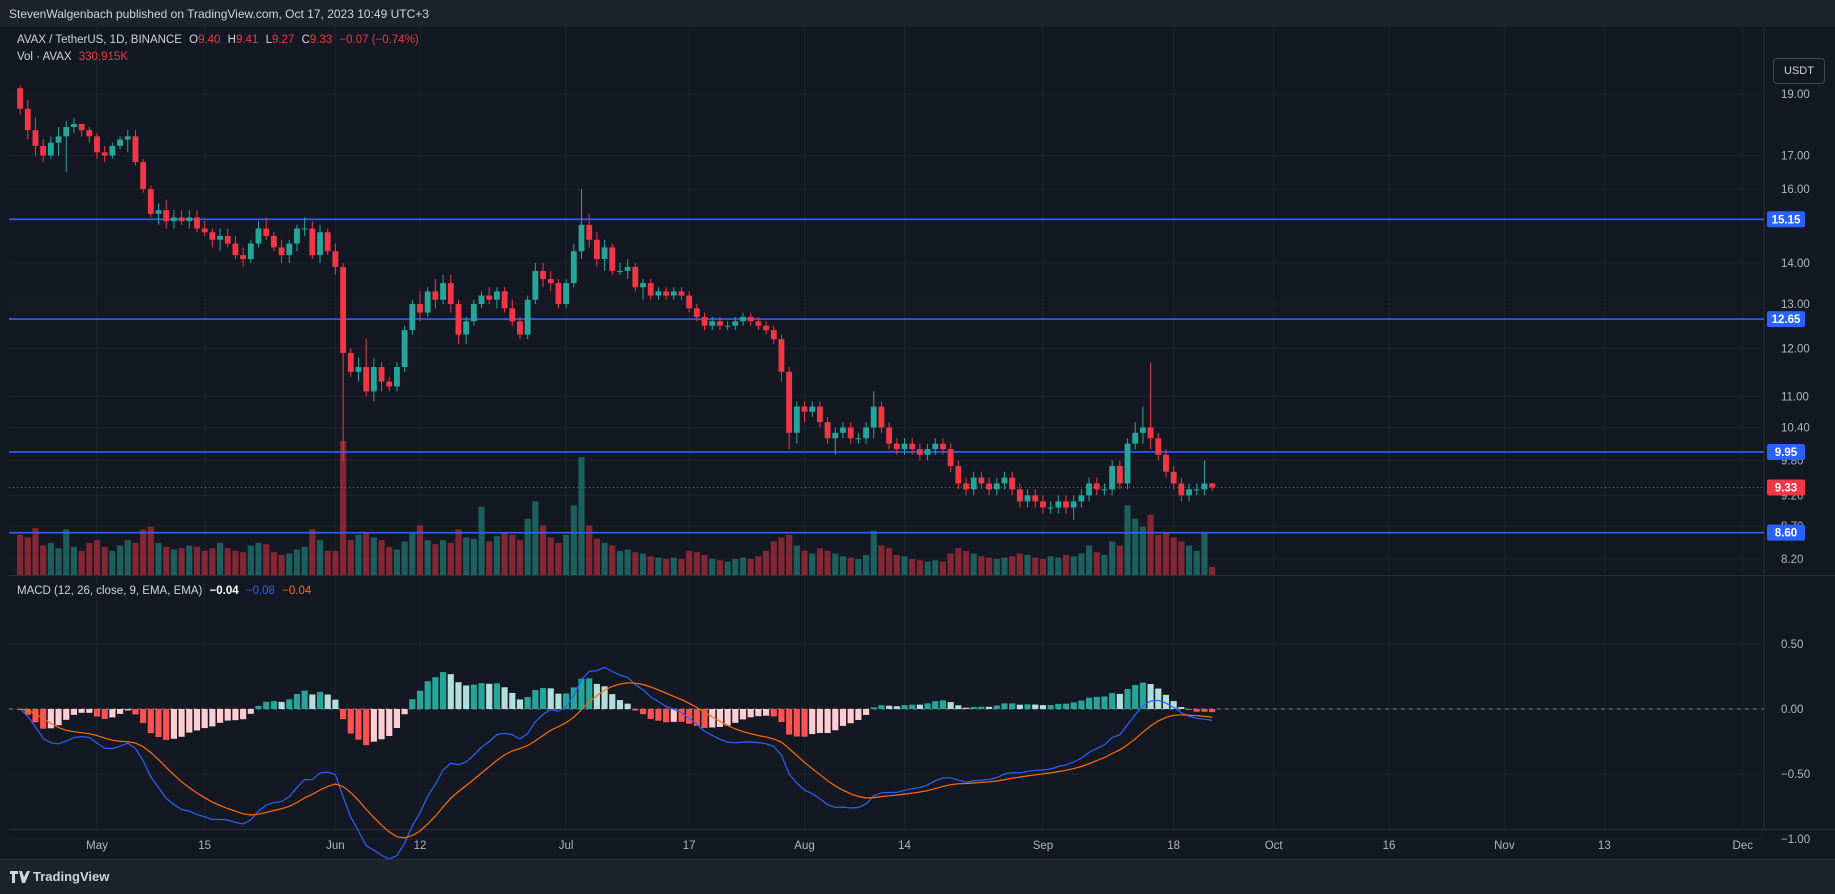 The image size is (1835, 894). I want to click on high-label: H, so click(231, 40).